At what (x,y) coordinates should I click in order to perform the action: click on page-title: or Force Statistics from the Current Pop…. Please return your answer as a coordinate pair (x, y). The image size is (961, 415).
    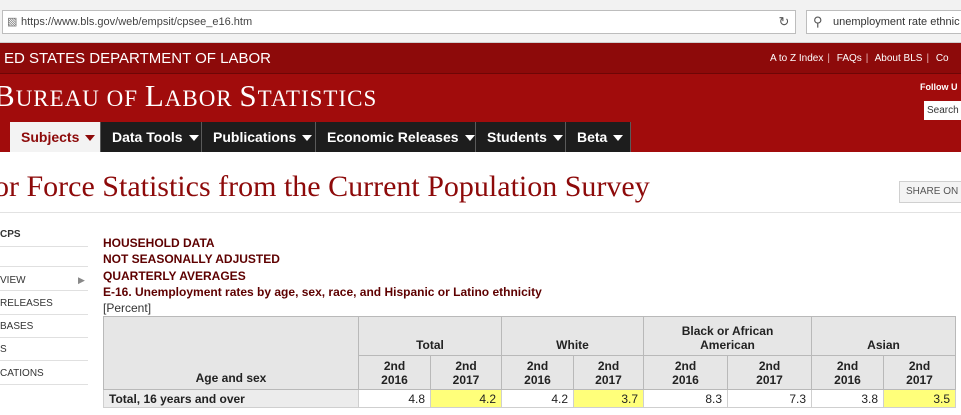
    Looking at the image, I should click on (325, 186).